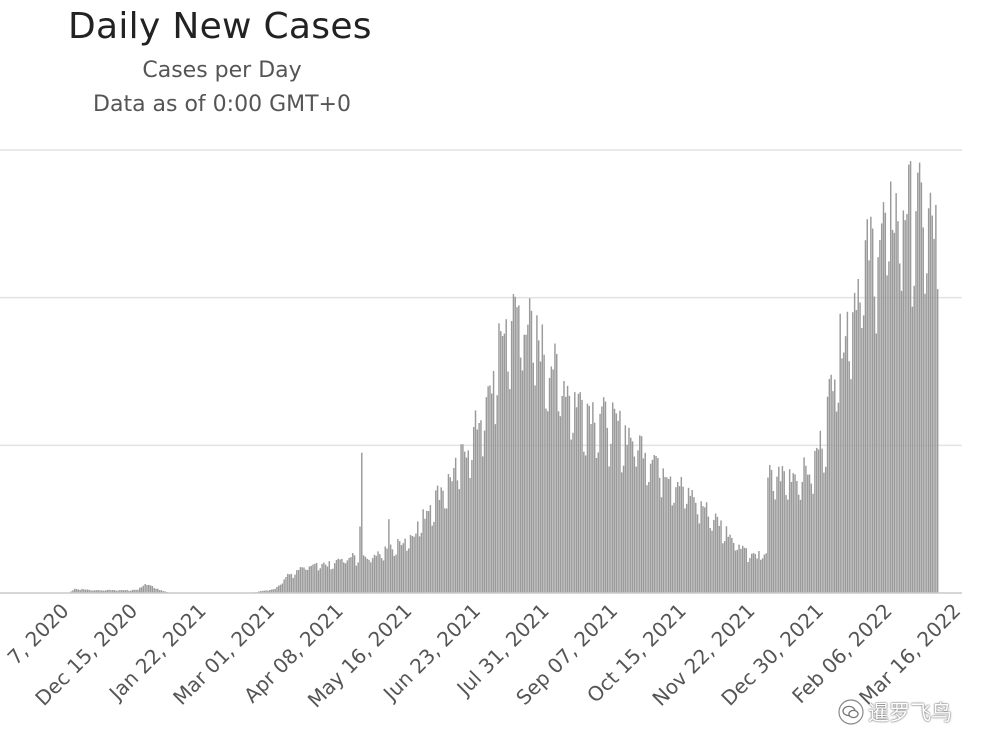 The image size is (1000, 754). I want to click on chart-title: Daily New Cases, so click(220, 26).